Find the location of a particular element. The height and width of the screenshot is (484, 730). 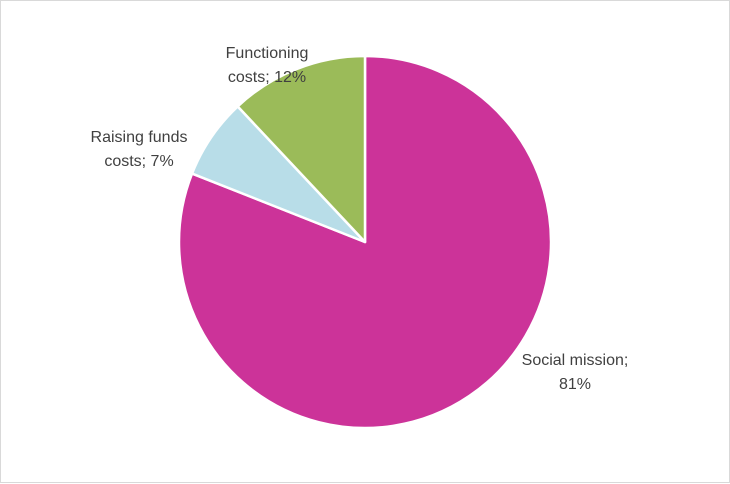

slice-label-functioning-value: costs; 12% is located at coordinates (267, 77).